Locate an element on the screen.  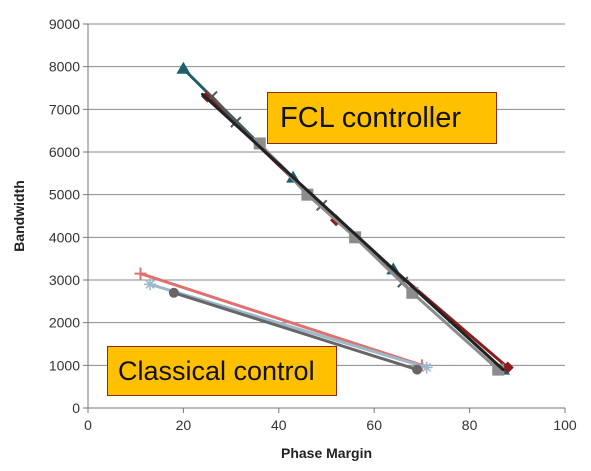
y-tick-label-7000: 7000 is located at coordinates (64, 109).